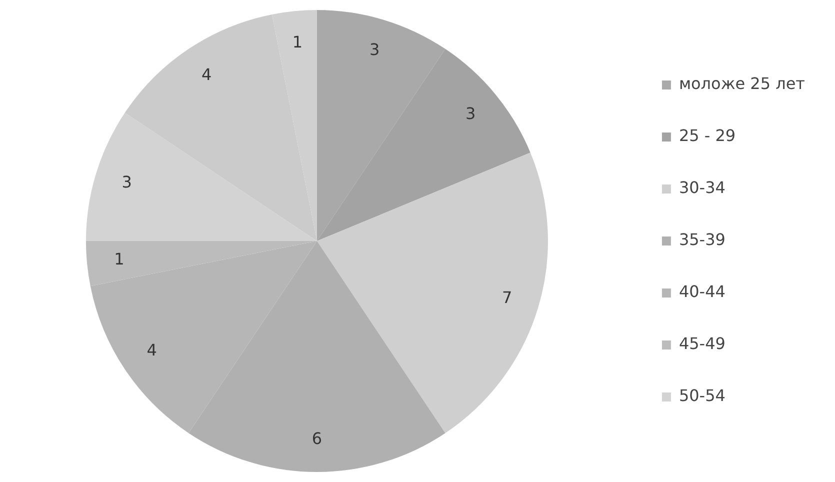 This screenshot has height=482, width=835. What do you see at coordinates (702, 292) in the screenshot?
I see `legend-label: 40-44` at bounding box center [702, 292].